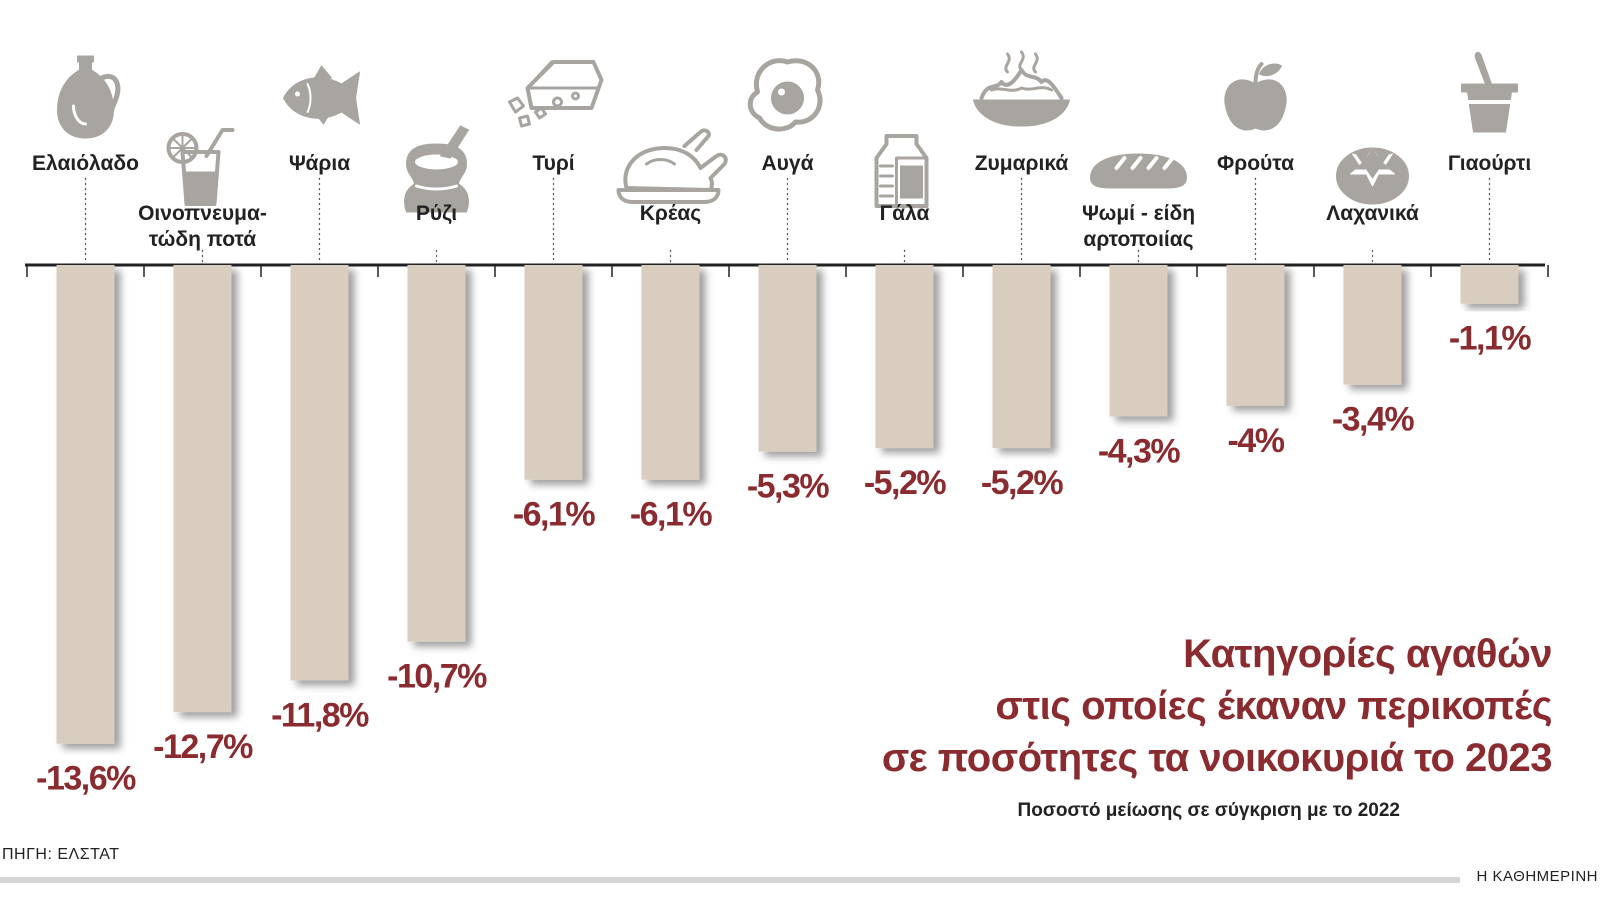 The image size is (1600, 900). I want to click on category-label: Λαχανικά, so click(1372, 213).